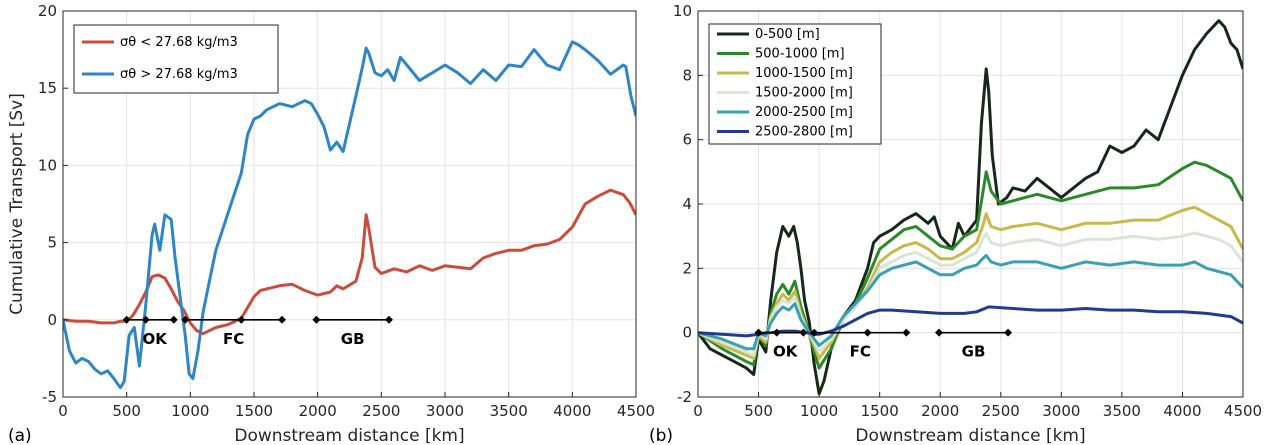 This screenshot has height=445, width=1281. Describe the element at coordinates (687, 204) in the screenshot. I see `panel-b-y-tick-label: 4` at that location.